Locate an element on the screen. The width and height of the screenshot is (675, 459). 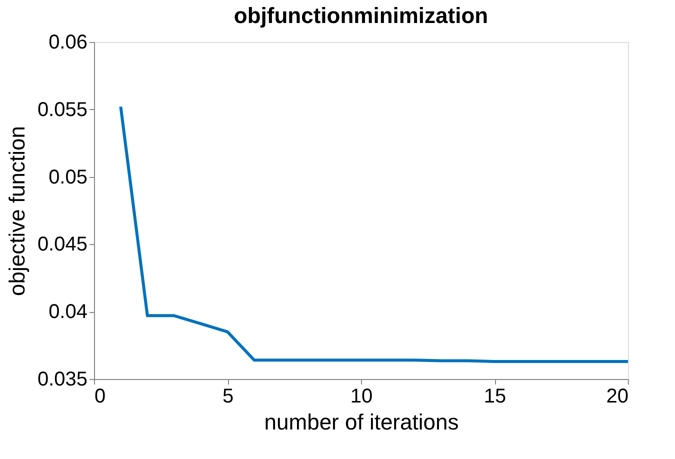
y-tick-label: 0.045 is located at coordinates (62, 245).